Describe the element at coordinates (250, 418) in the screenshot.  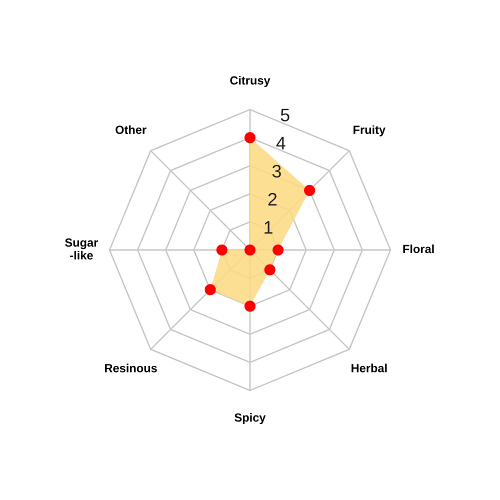
I see `spoke-label: Spicy` at that location.